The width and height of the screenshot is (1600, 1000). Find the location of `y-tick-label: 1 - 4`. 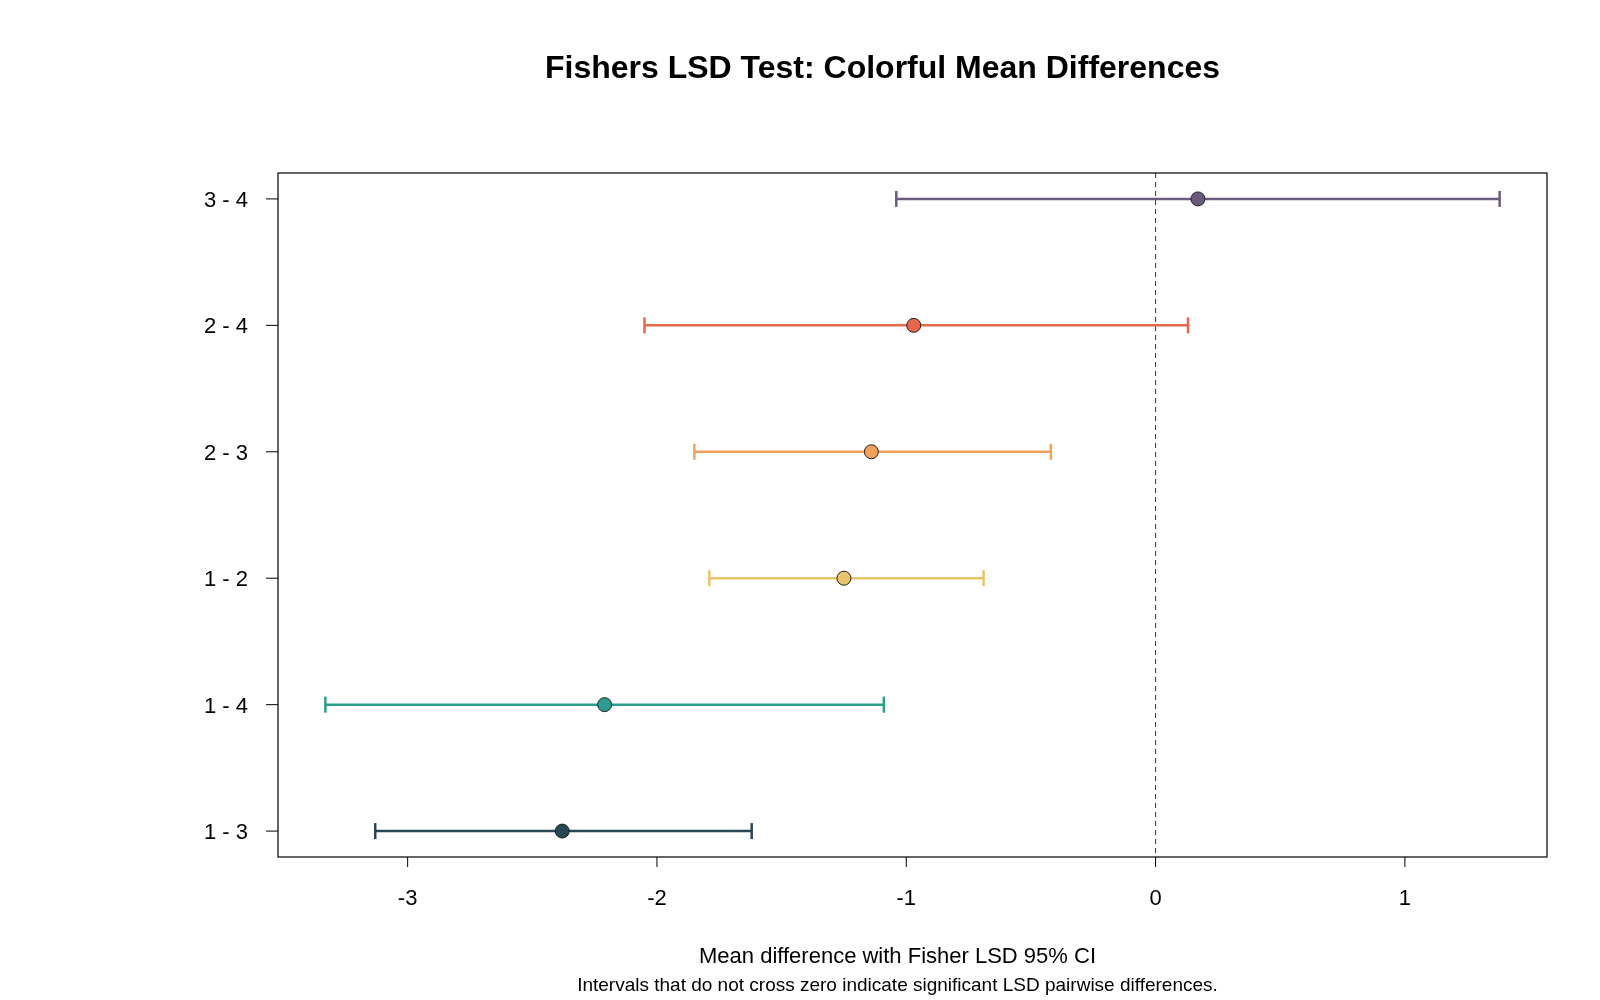

y-tick-label: 1 - 4 is located at coordinates (225, 705).